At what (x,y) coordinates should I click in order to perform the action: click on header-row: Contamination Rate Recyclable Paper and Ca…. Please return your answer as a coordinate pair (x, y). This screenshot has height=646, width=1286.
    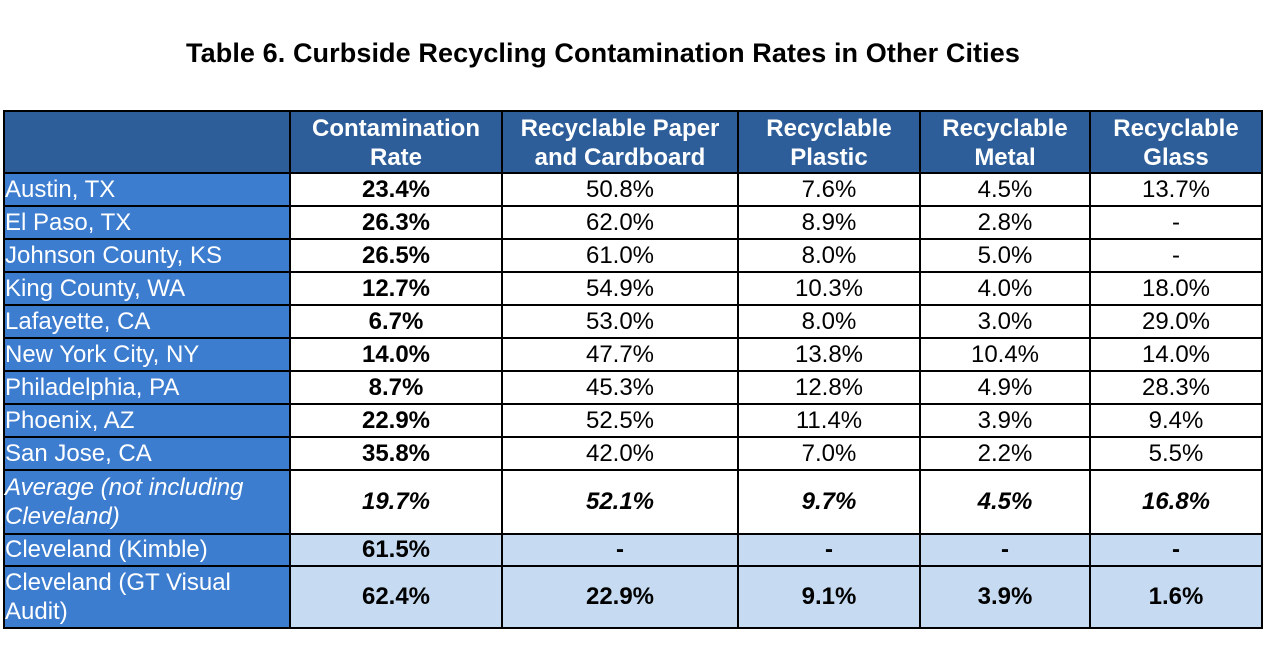
    Looking at the image, I should click on (633, 142).